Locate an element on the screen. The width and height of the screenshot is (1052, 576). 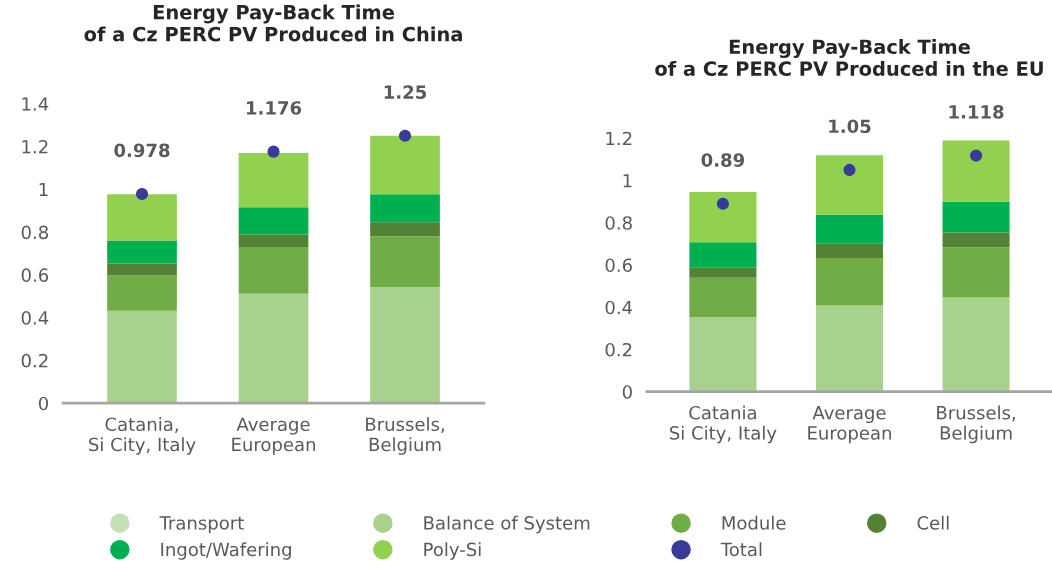
y-tick-label: 1.4 is located at coordinates (35, 104).